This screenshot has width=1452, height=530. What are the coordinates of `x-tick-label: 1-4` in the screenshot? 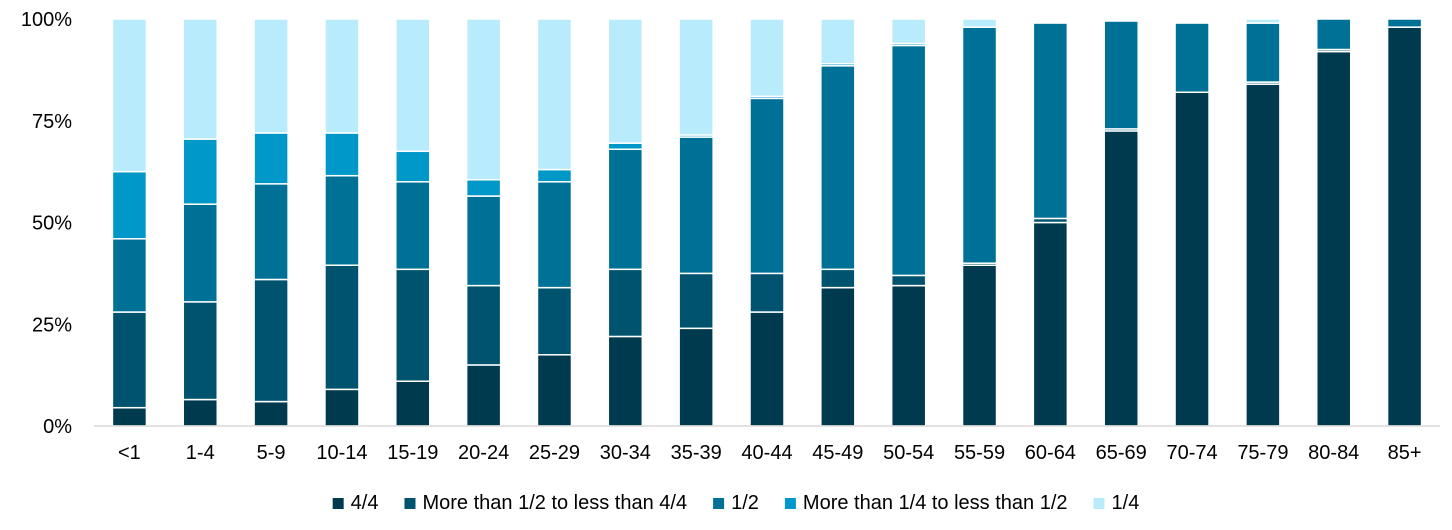 It's located at (200, 453).